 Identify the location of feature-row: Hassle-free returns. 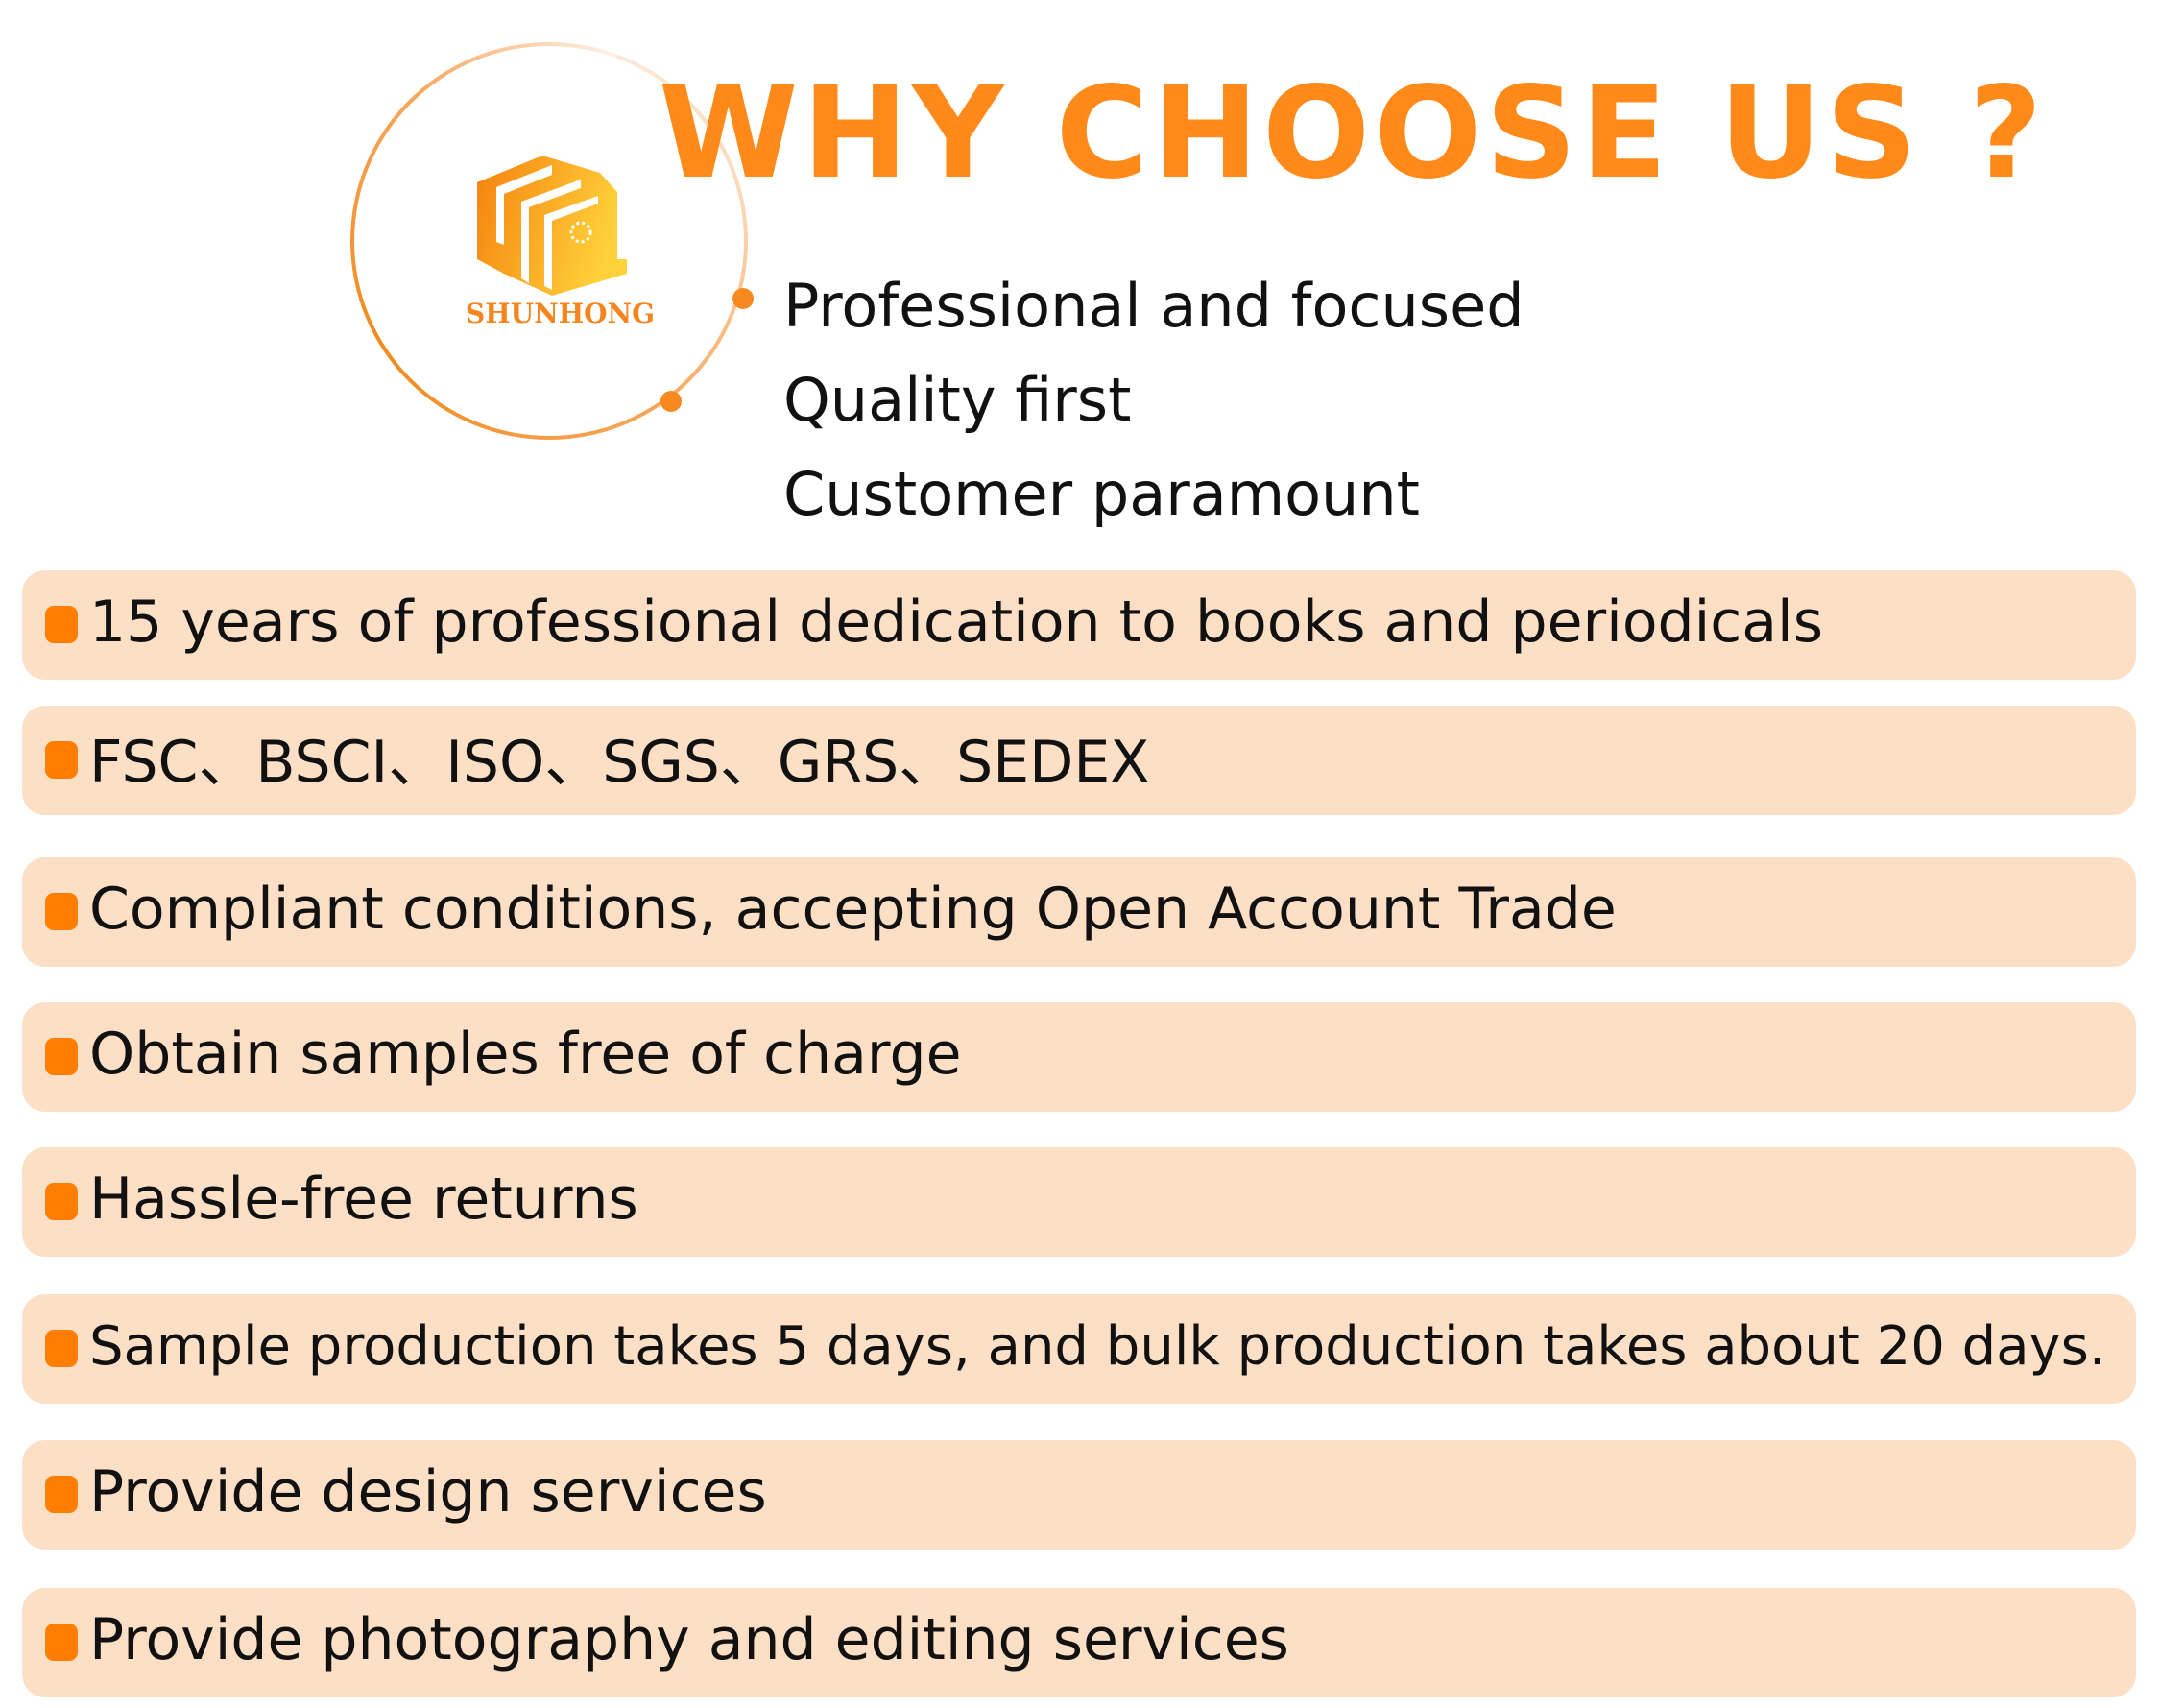
(1079, 1202).